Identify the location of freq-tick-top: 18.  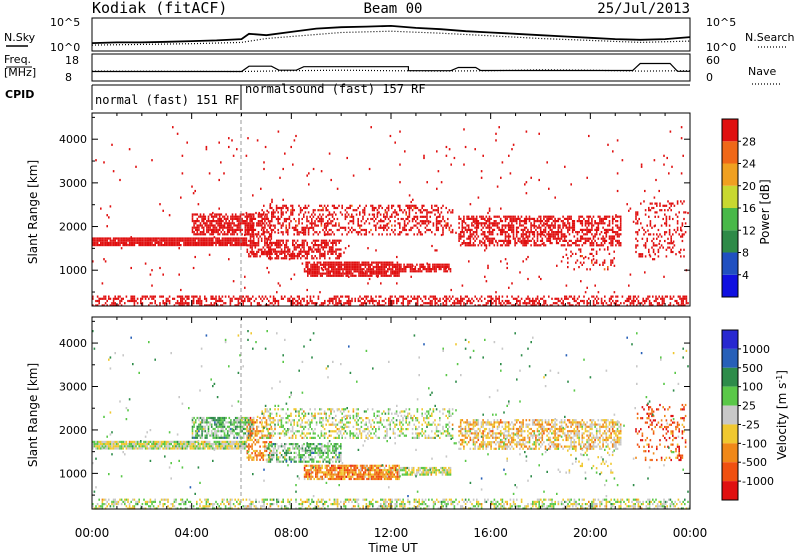
(72, 60).